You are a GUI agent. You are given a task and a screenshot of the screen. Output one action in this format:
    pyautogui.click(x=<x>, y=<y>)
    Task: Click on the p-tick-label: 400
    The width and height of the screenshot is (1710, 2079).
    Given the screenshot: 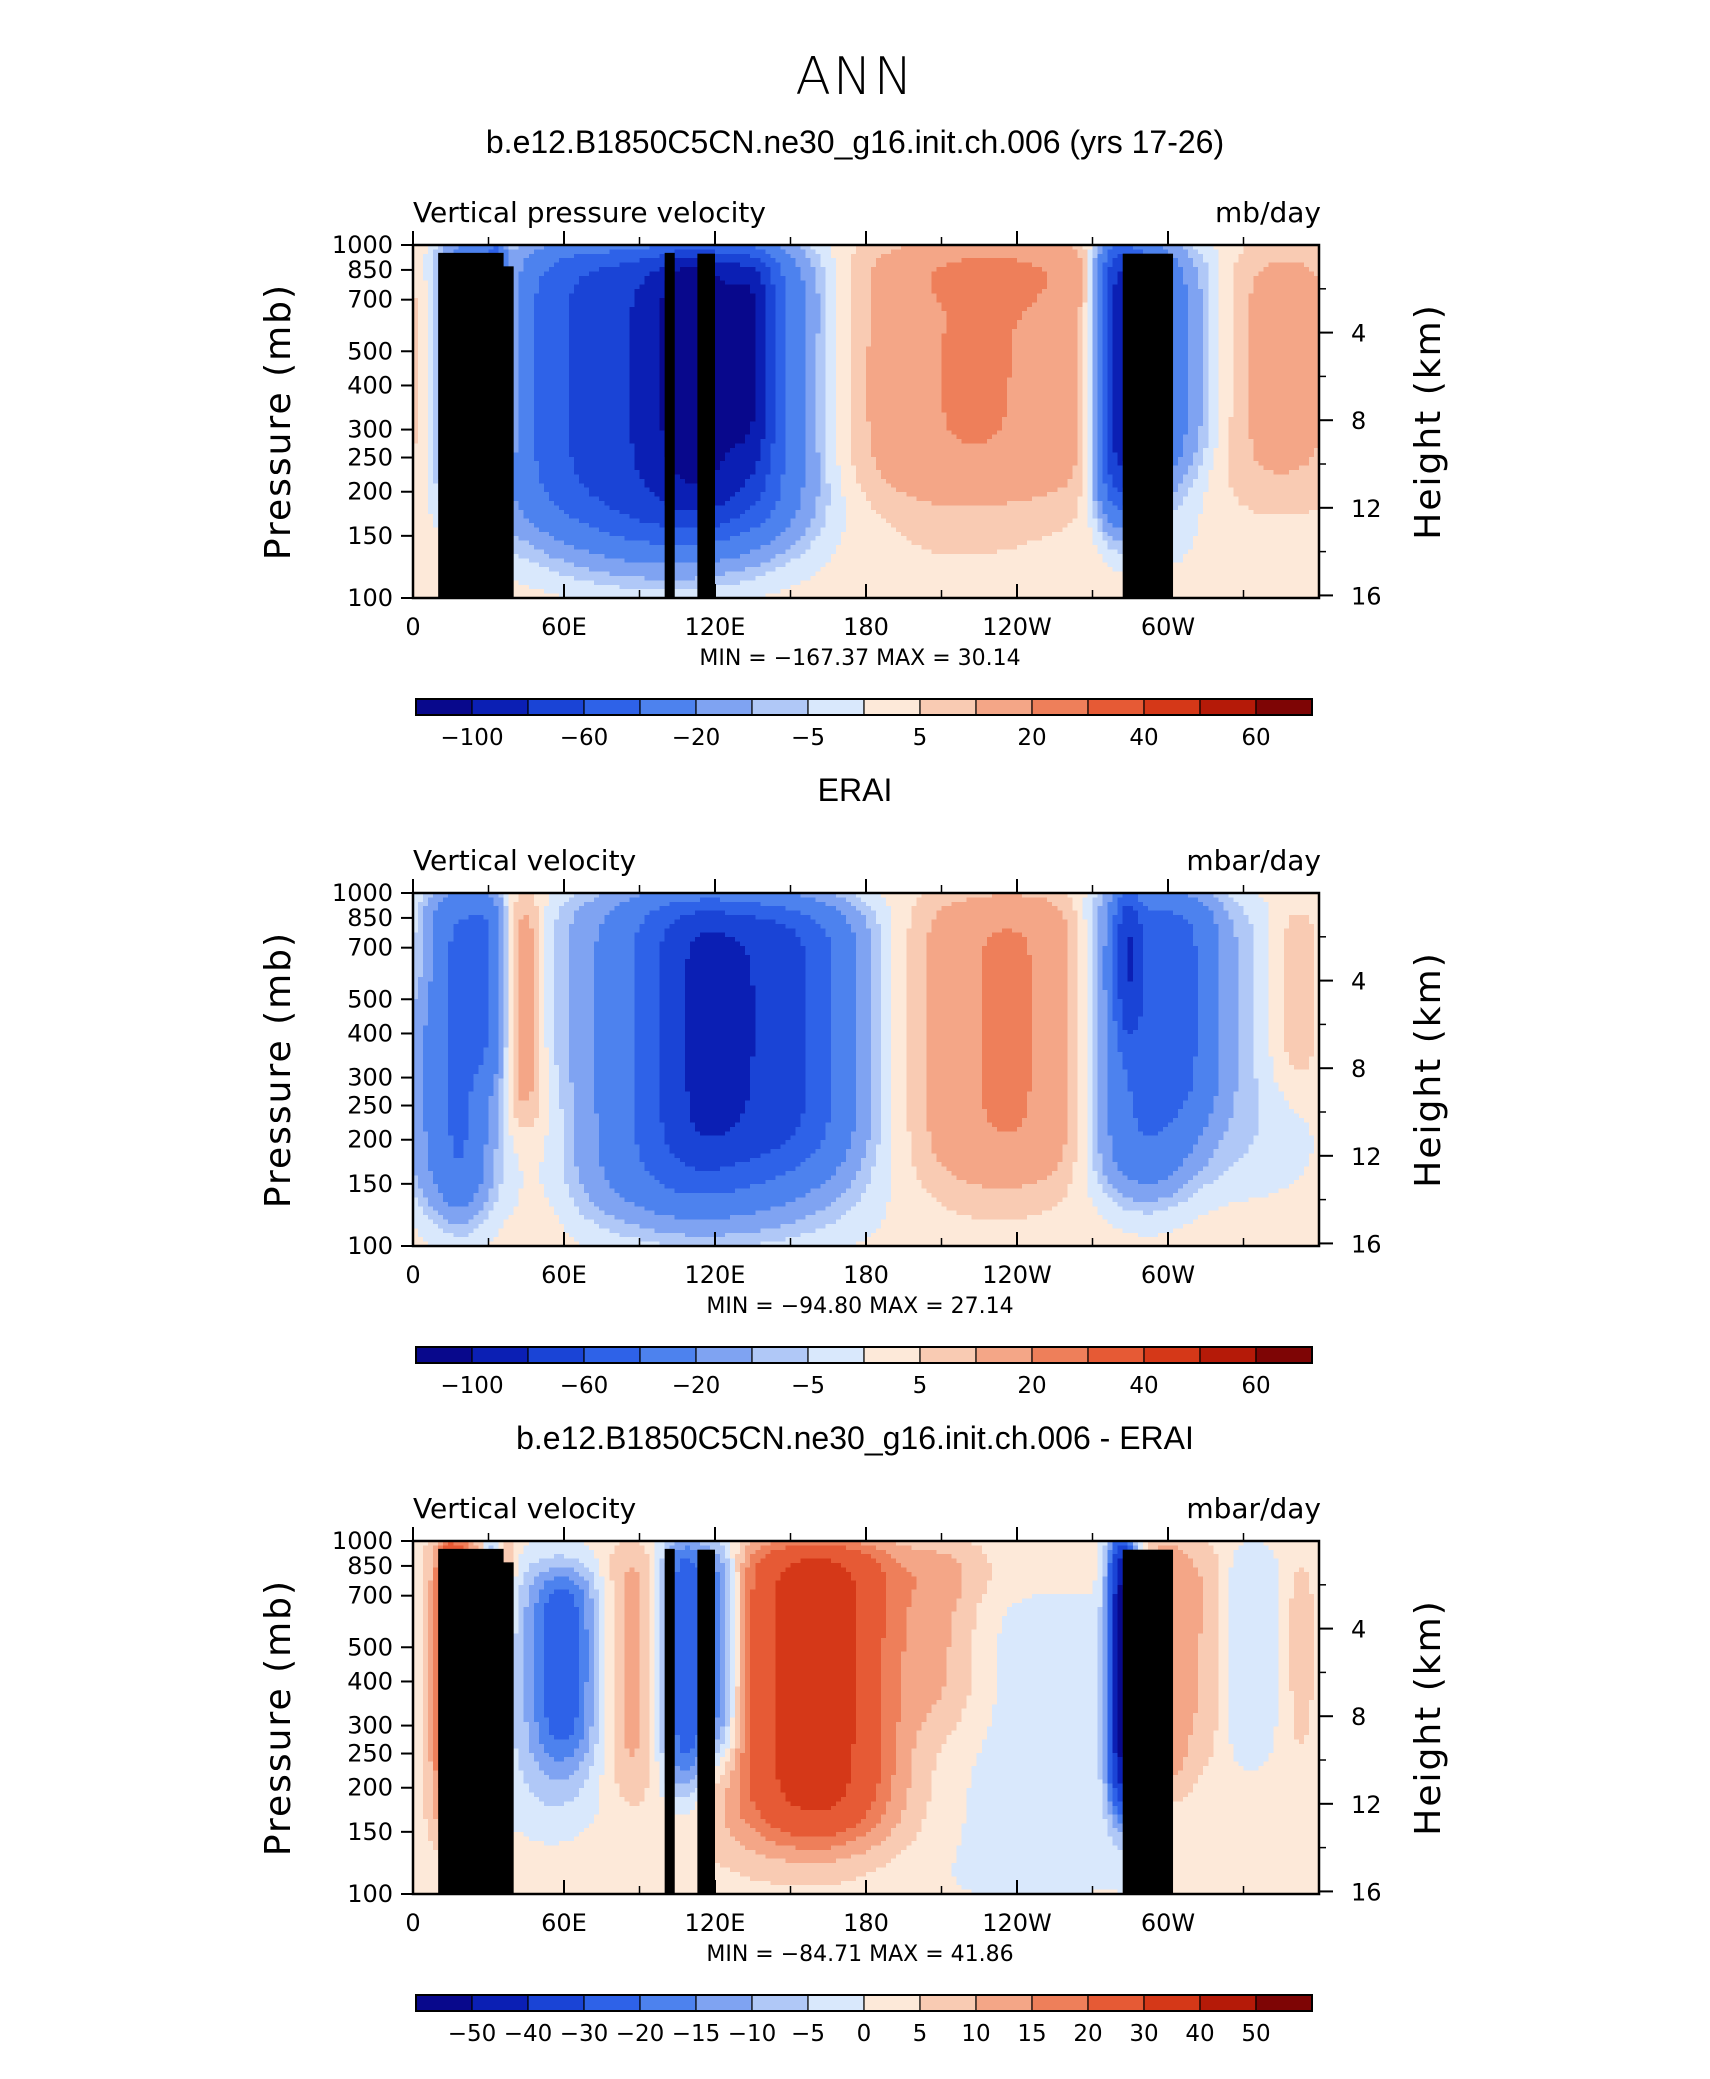 What is the action you would take?
    pyautogui.click(x=370, y=1681)
    